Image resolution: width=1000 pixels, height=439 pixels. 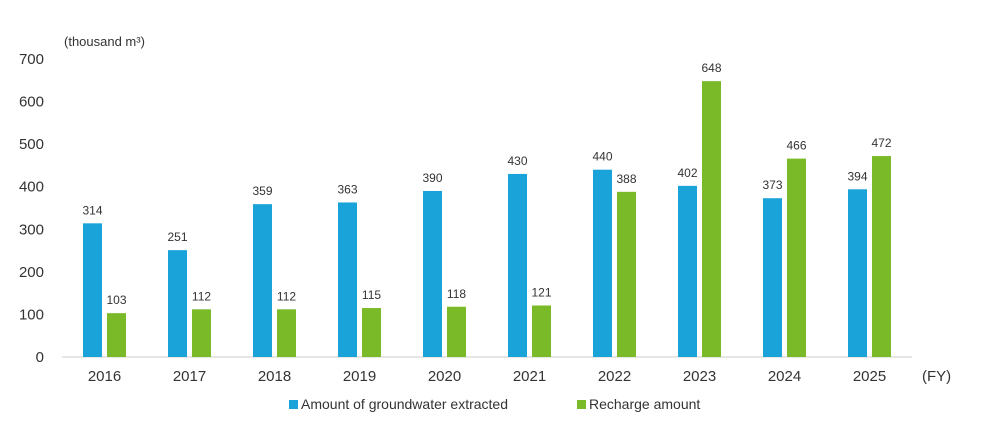 What do you see at coordinates (31, 272) in the screenshot?
I see `y-tick-label: 200` at bounding box center [31, 272].